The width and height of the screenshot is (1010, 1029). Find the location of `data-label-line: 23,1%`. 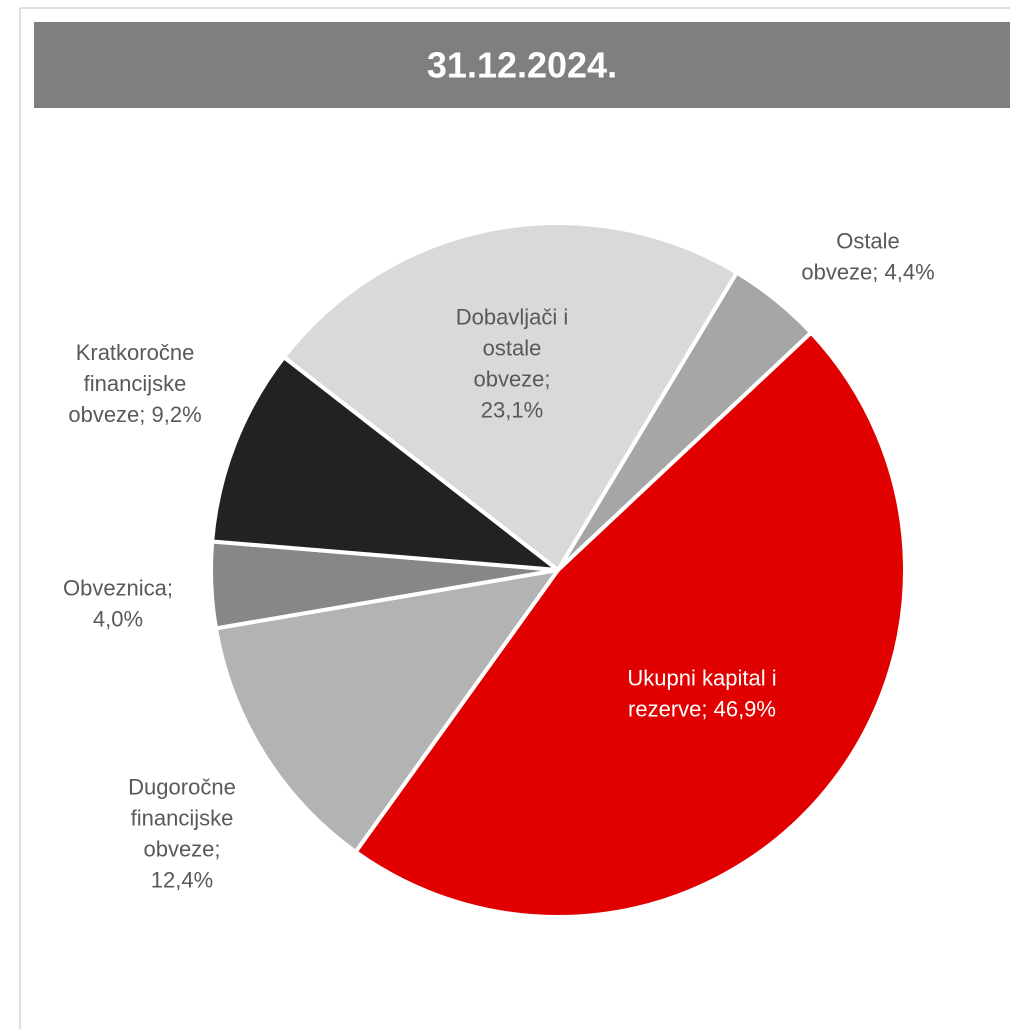

data-label-line: 23,1% is located at coordinates (512, 409).